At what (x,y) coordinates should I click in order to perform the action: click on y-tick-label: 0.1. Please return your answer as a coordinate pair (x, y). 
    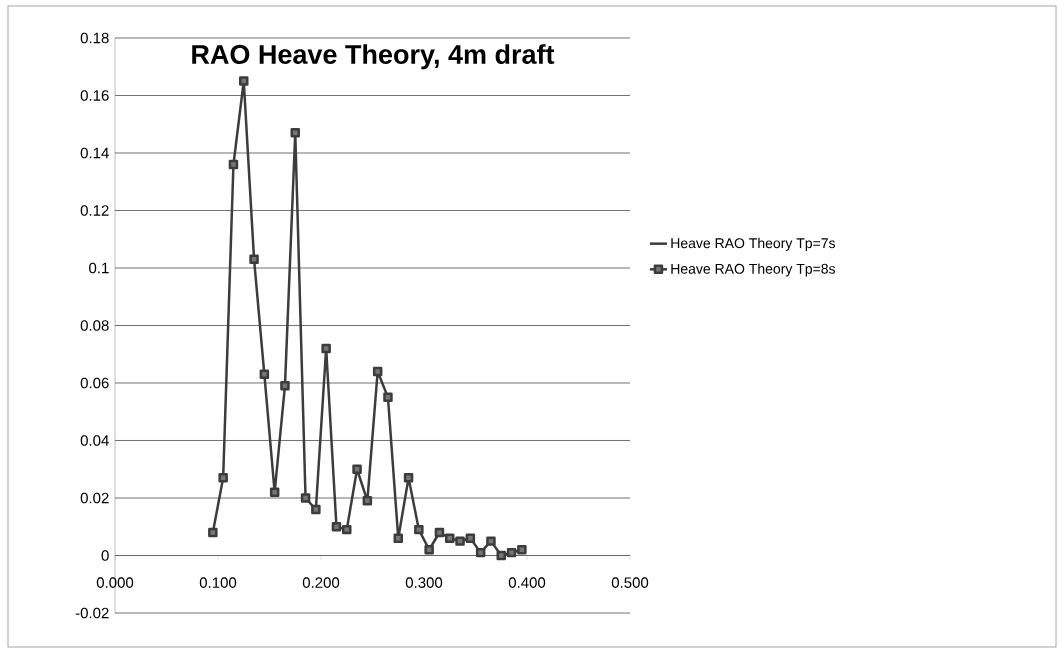
    Looking at the image, I should click on (99, 268).